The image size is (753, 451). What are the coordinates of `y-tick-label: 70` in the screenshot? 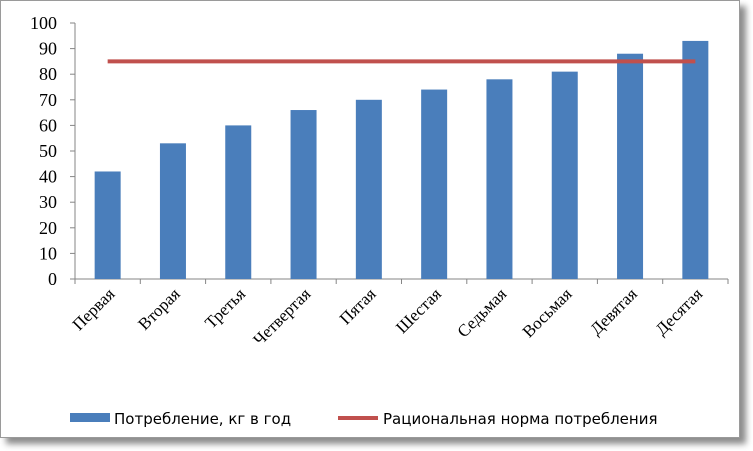 It's located at (48, 100).